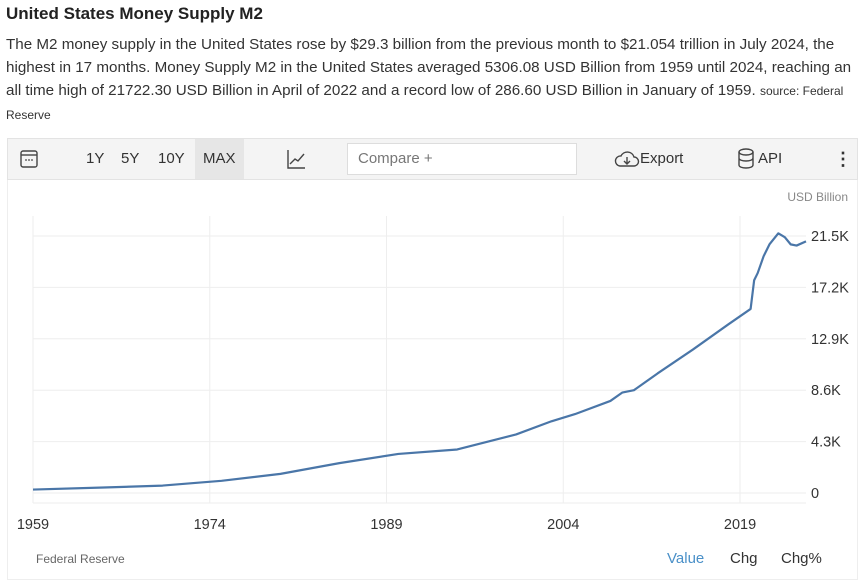 This screenshot has width=868, height=586. What do you see at coordinates (830, 237) in the screenshot?
I see `y-tick-label: 21.5K` at bounding box center [830, 237].